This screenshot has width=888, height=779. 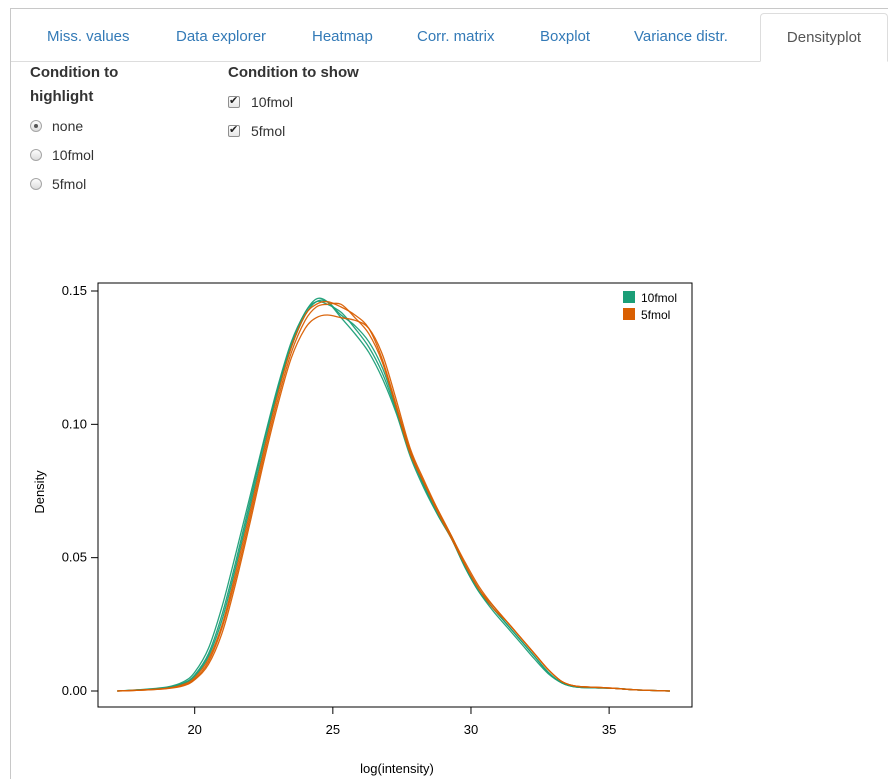 I want to click on y-tick-label-0.05: 0.05, so click(x=74, y=557).